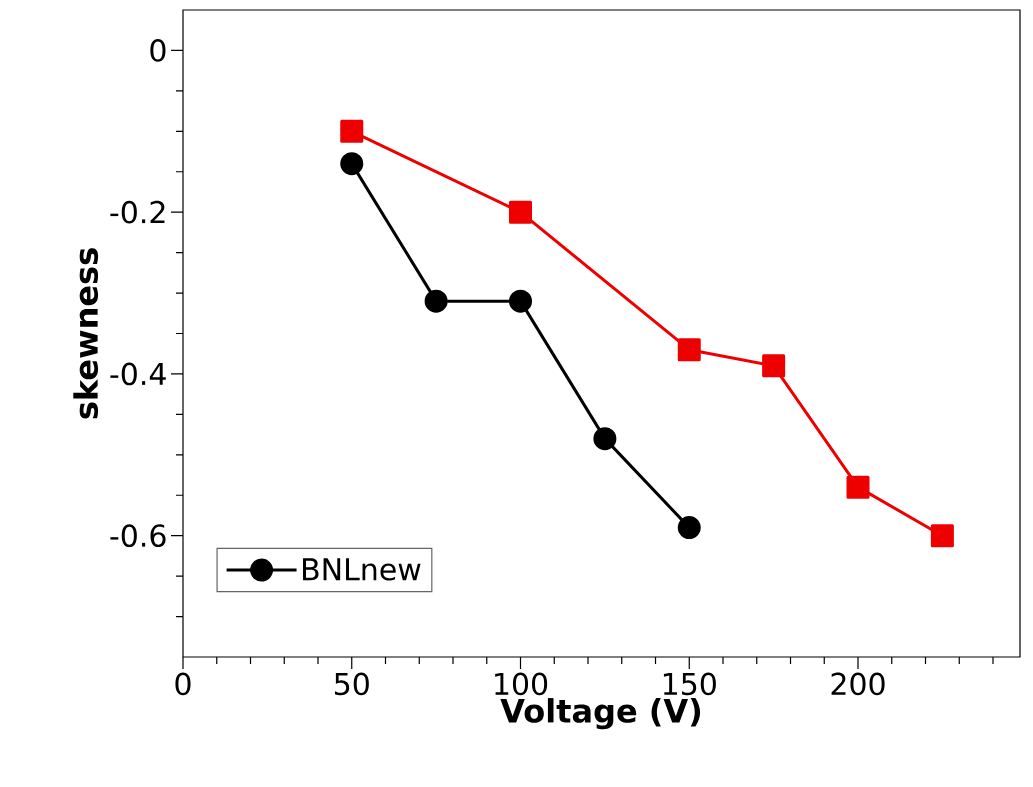  I want to click on x-tick-label: 50, so click(351, 684).